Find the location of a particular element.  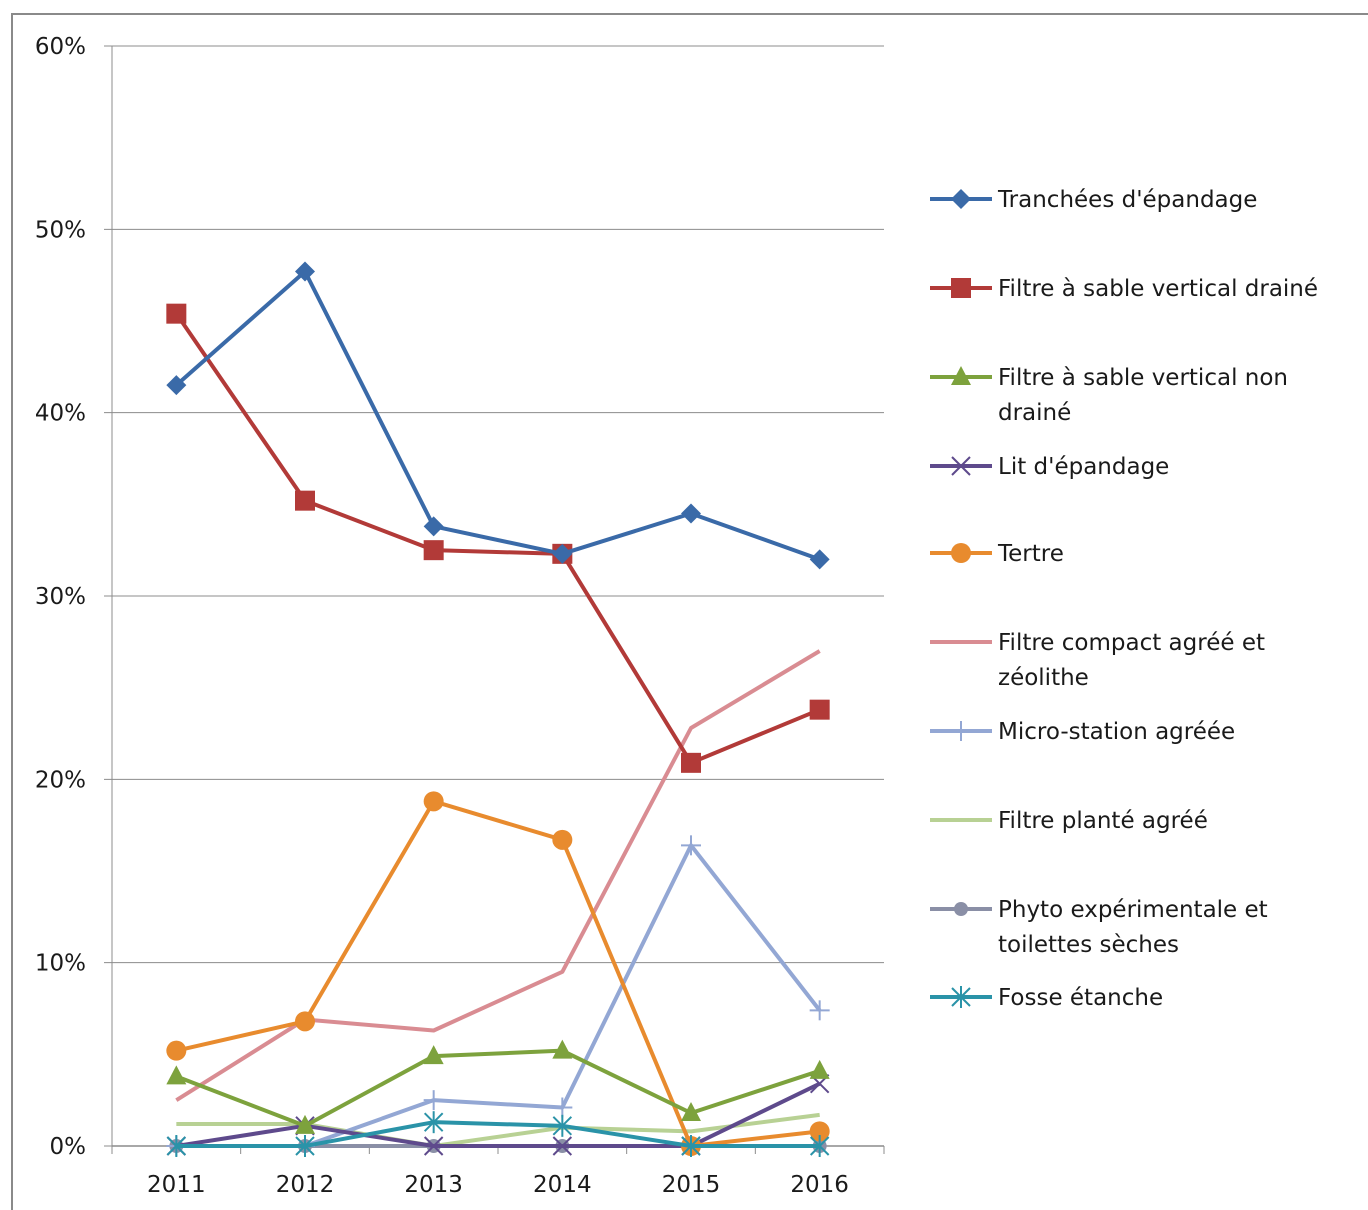

legend-item: Filtre compact agréé et zéolithe is located at coordinates (1097, 660).